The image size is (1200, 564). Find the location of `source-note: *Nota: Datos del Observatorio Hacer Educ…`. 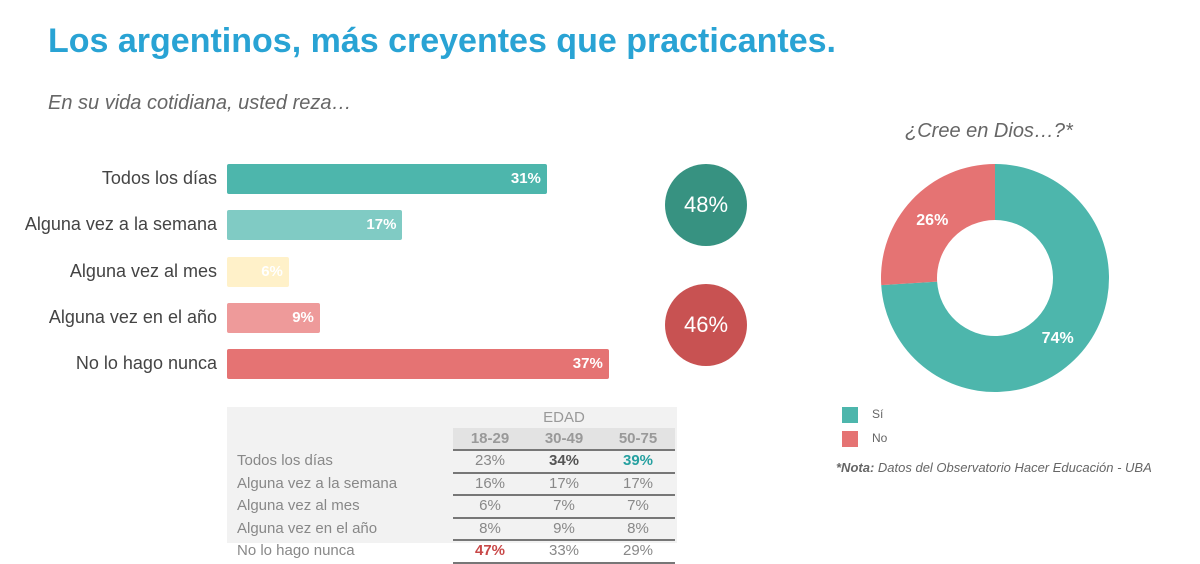

source-note: *Nota: Datos del Observatorio Hacer Educ… is located at coordinates (994, 467).